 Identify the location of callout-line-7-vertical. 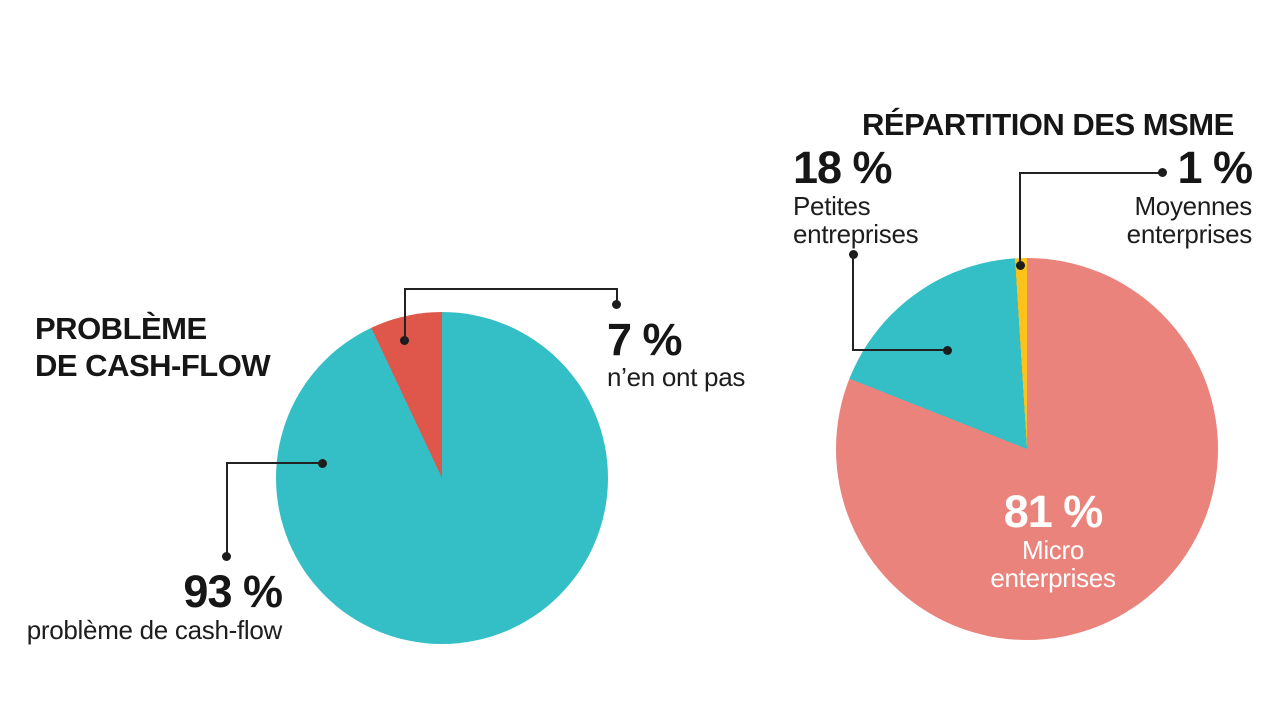
(405, 314).